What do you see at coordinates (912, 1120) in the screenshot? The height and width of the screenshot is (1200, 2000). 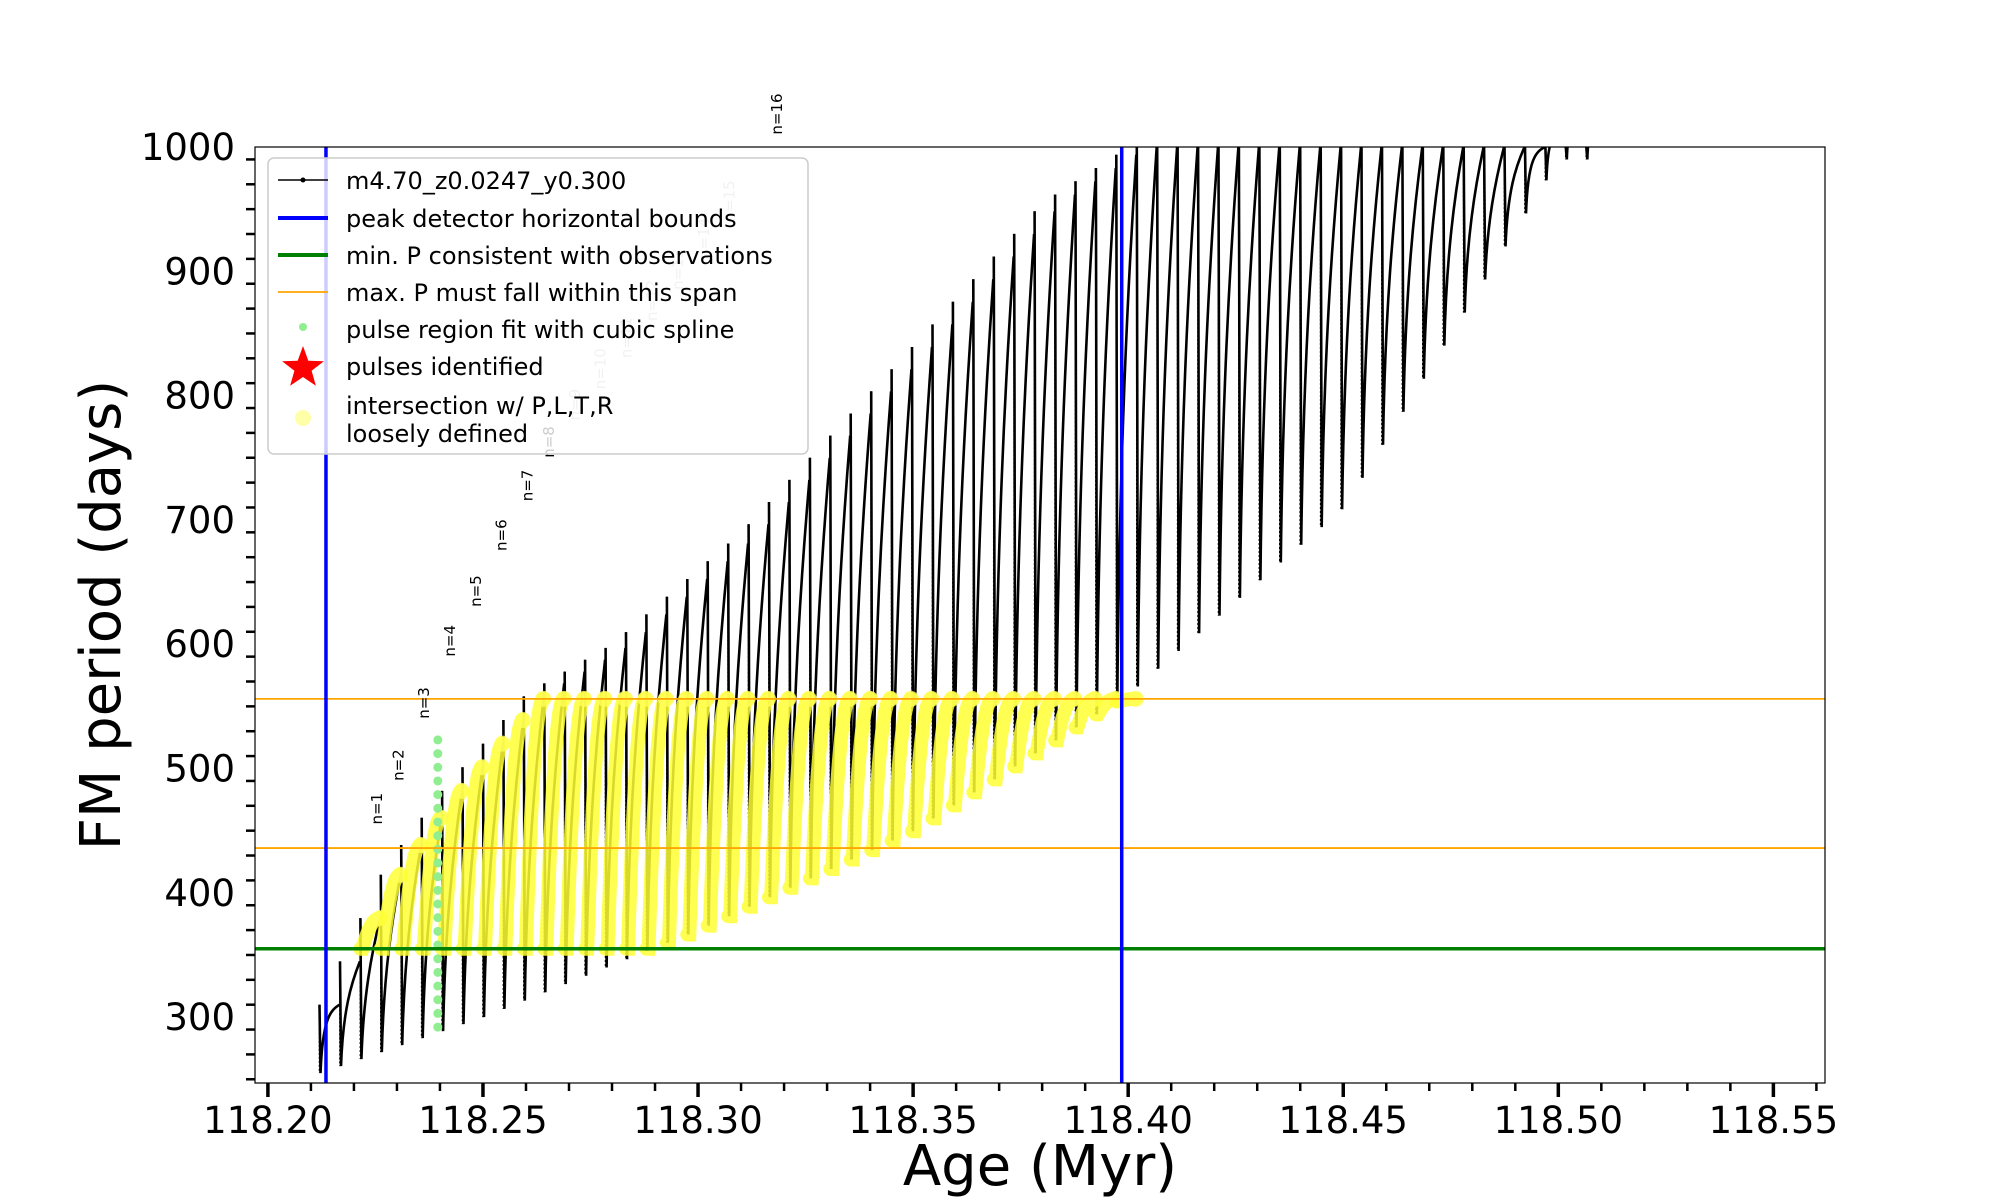 I see `x-tick-label: 118.35` at bounding box center [912, 1120].